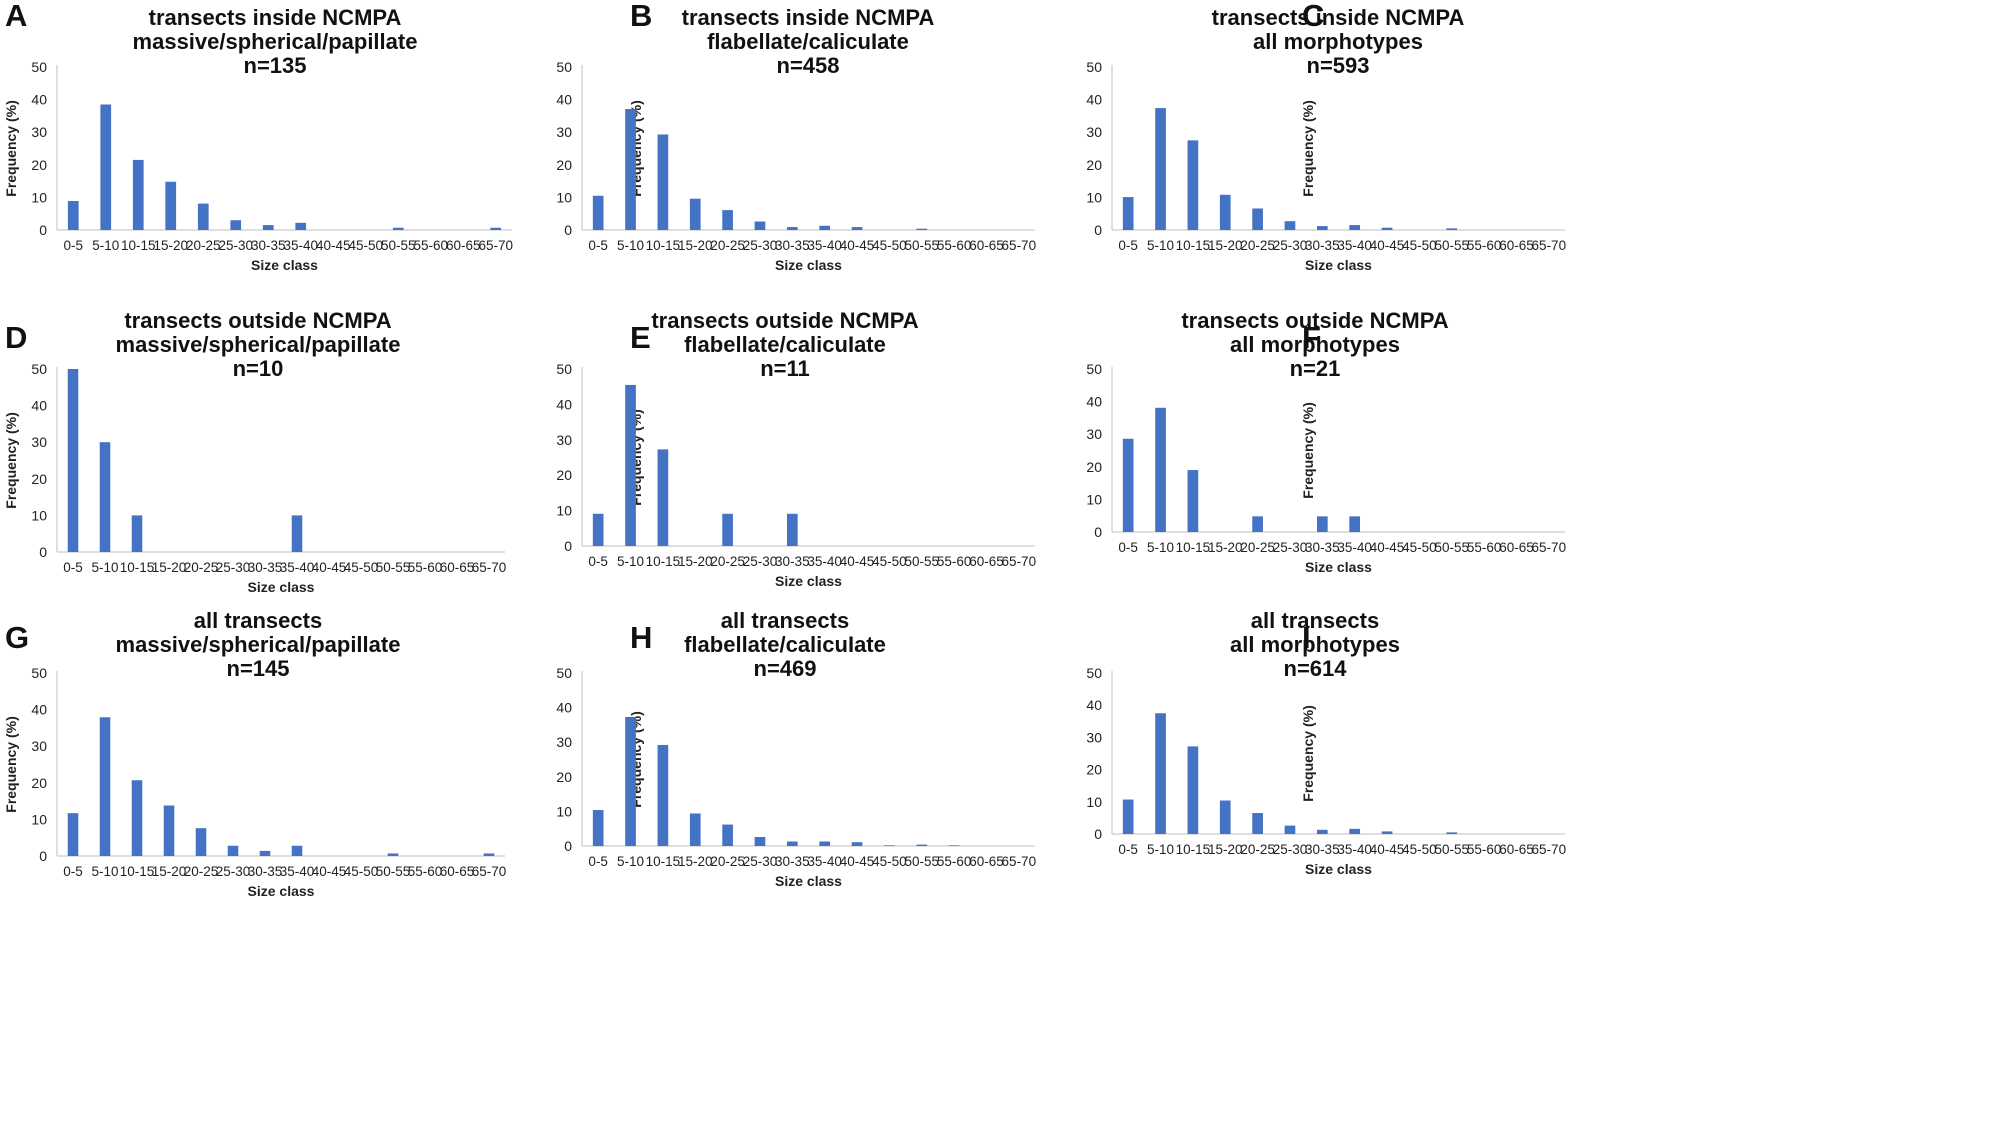  I want to click on x-tick-label-g: 0-5, so click(73, 871).